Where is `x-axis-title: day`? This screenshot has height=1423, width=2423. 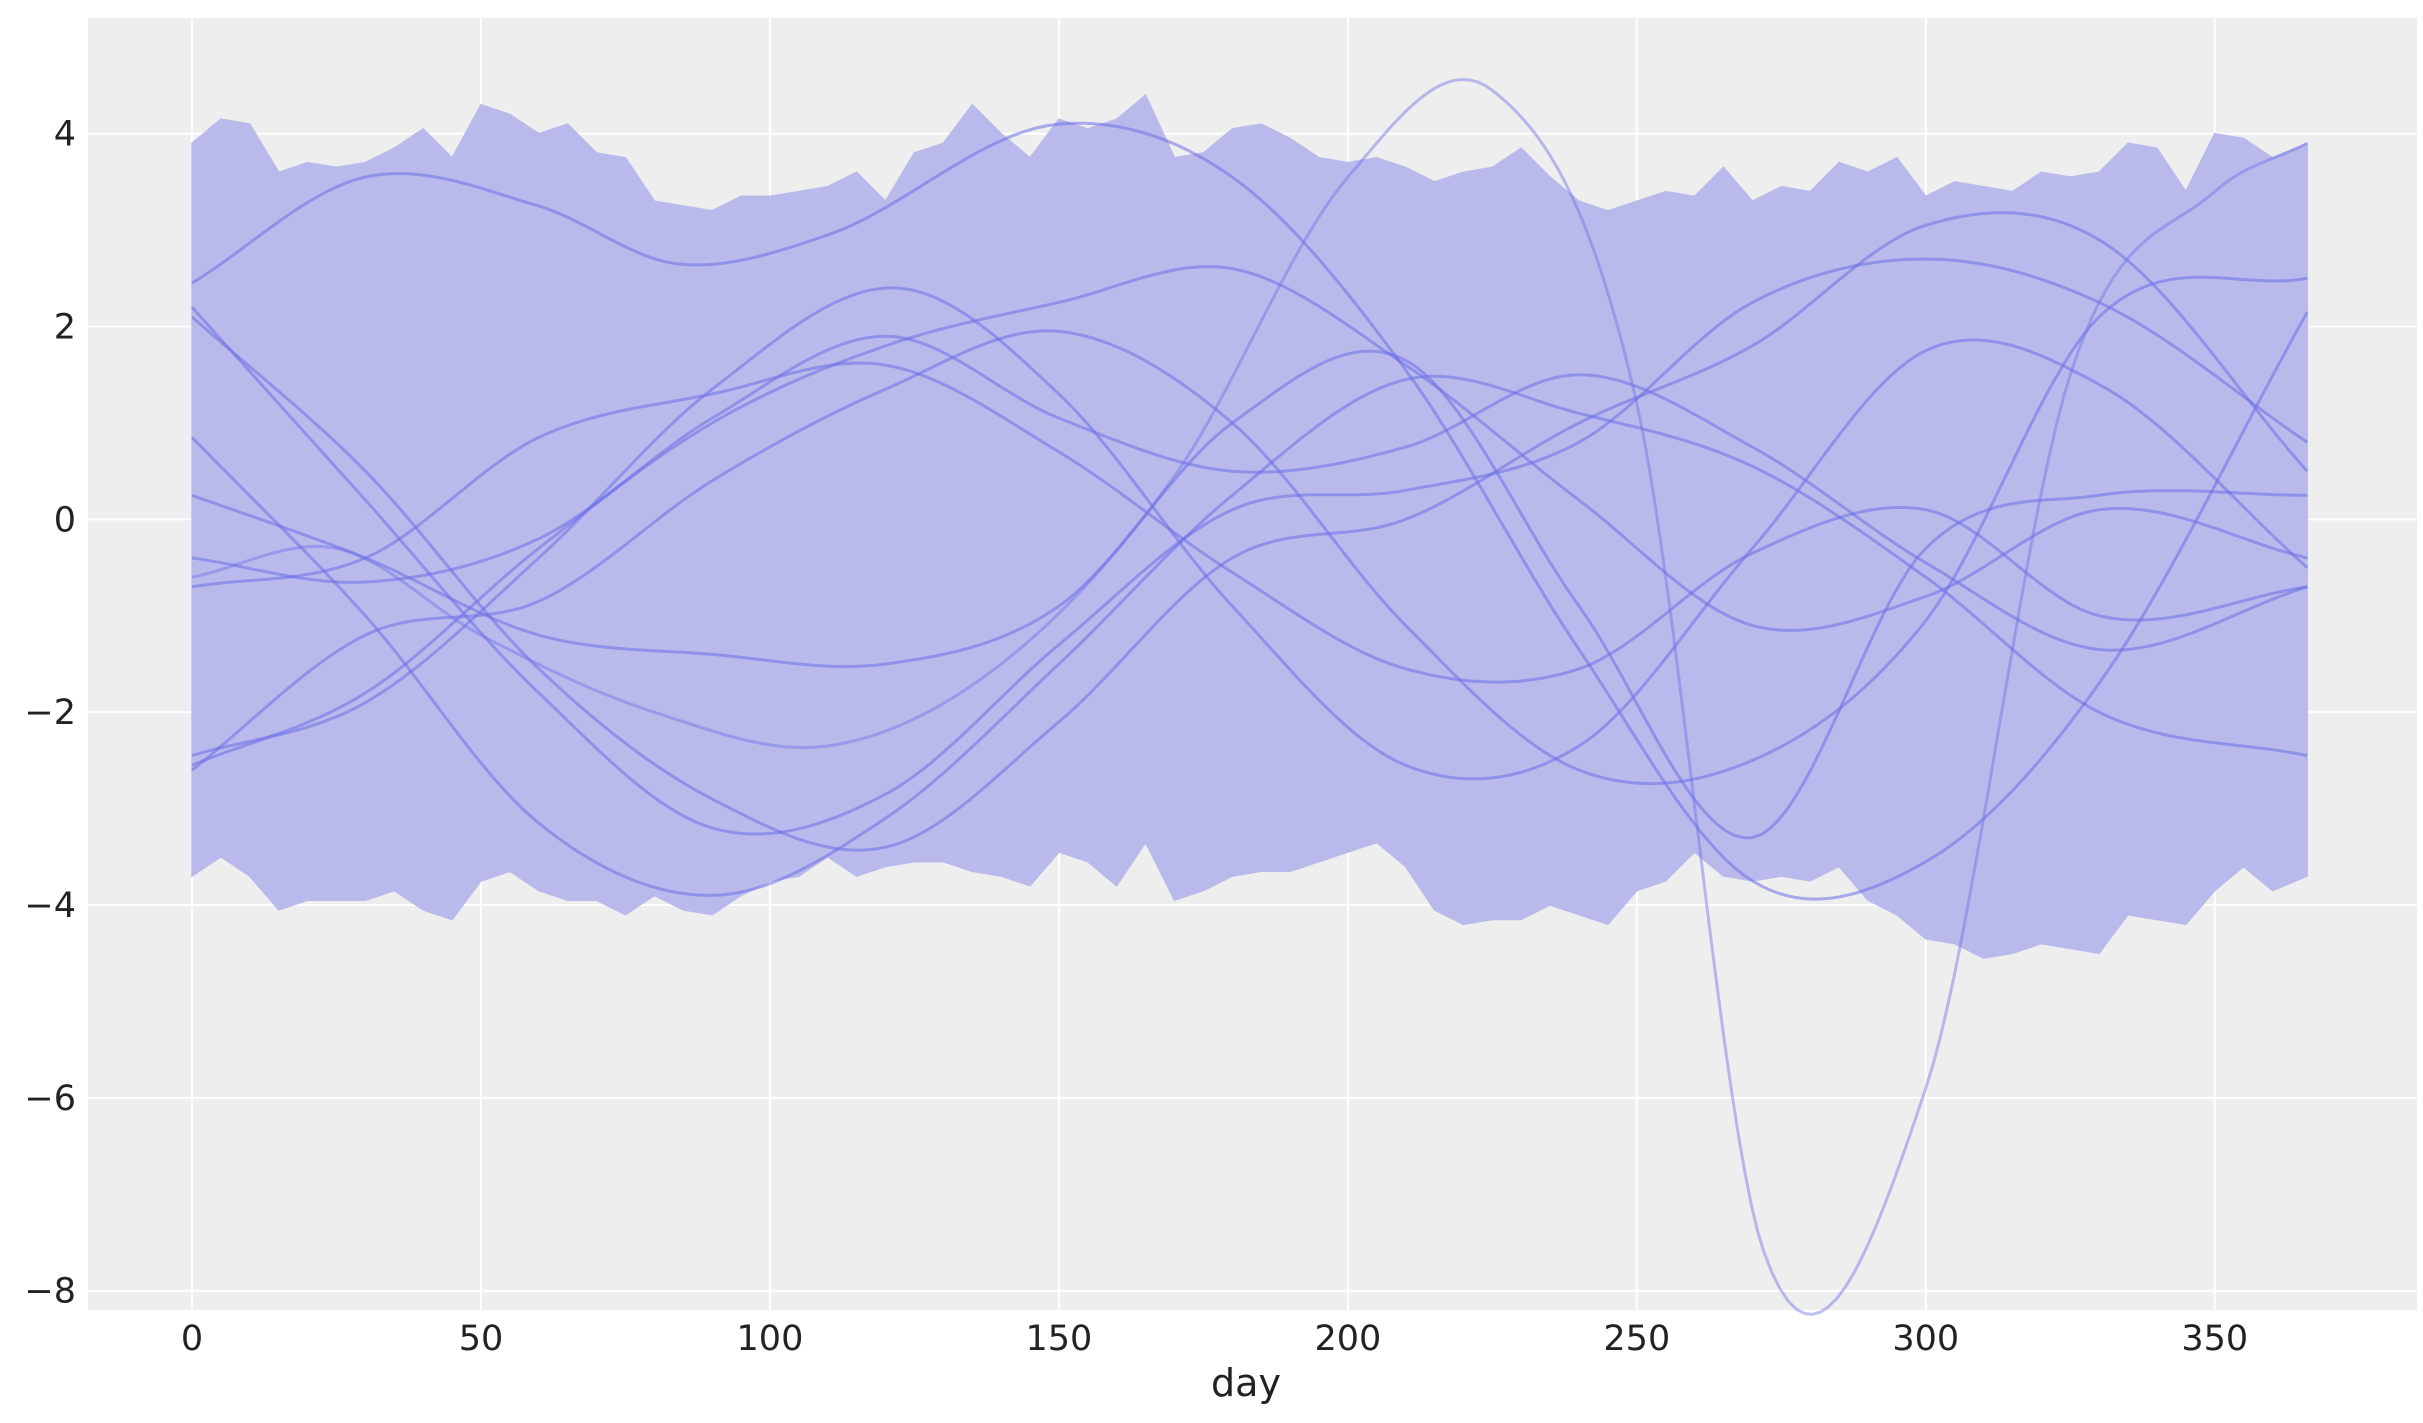 x-axis-title: day is located at coordinates (1246, 1383).